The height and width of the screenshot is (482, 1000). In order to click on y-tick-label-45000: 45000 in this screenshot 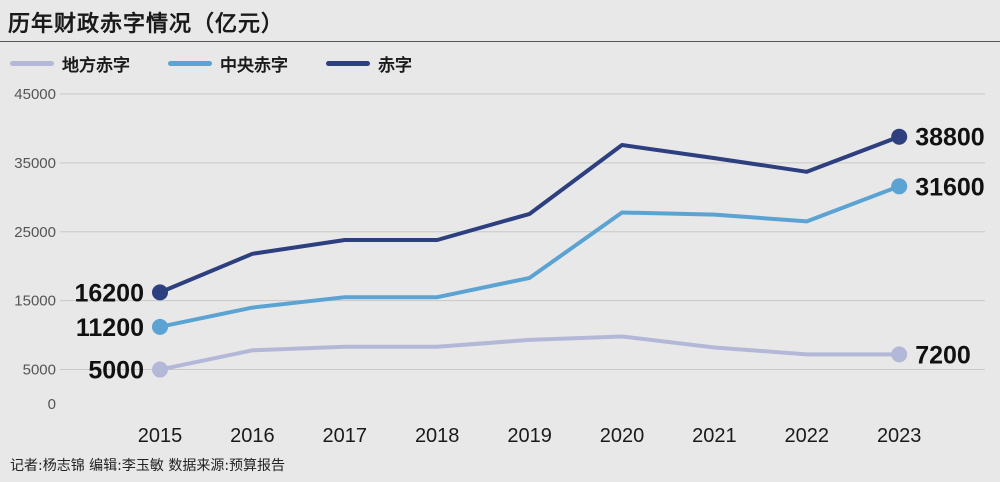, I will do `click(35, 94)`.